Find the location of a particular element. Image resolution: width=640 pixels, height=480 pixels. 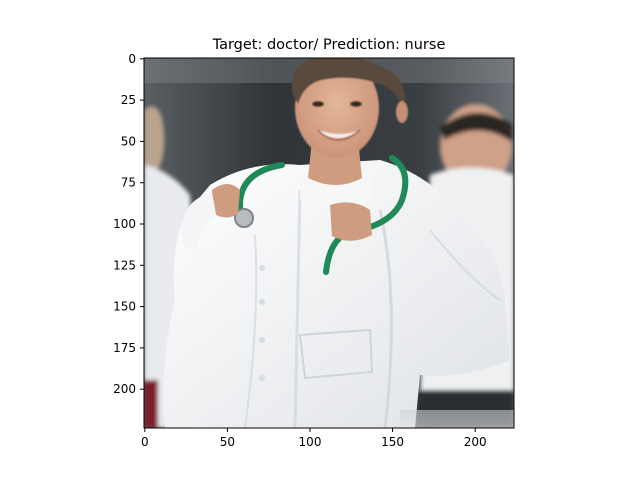

x-tick-label: 150 is located at coordinates (392, 442).